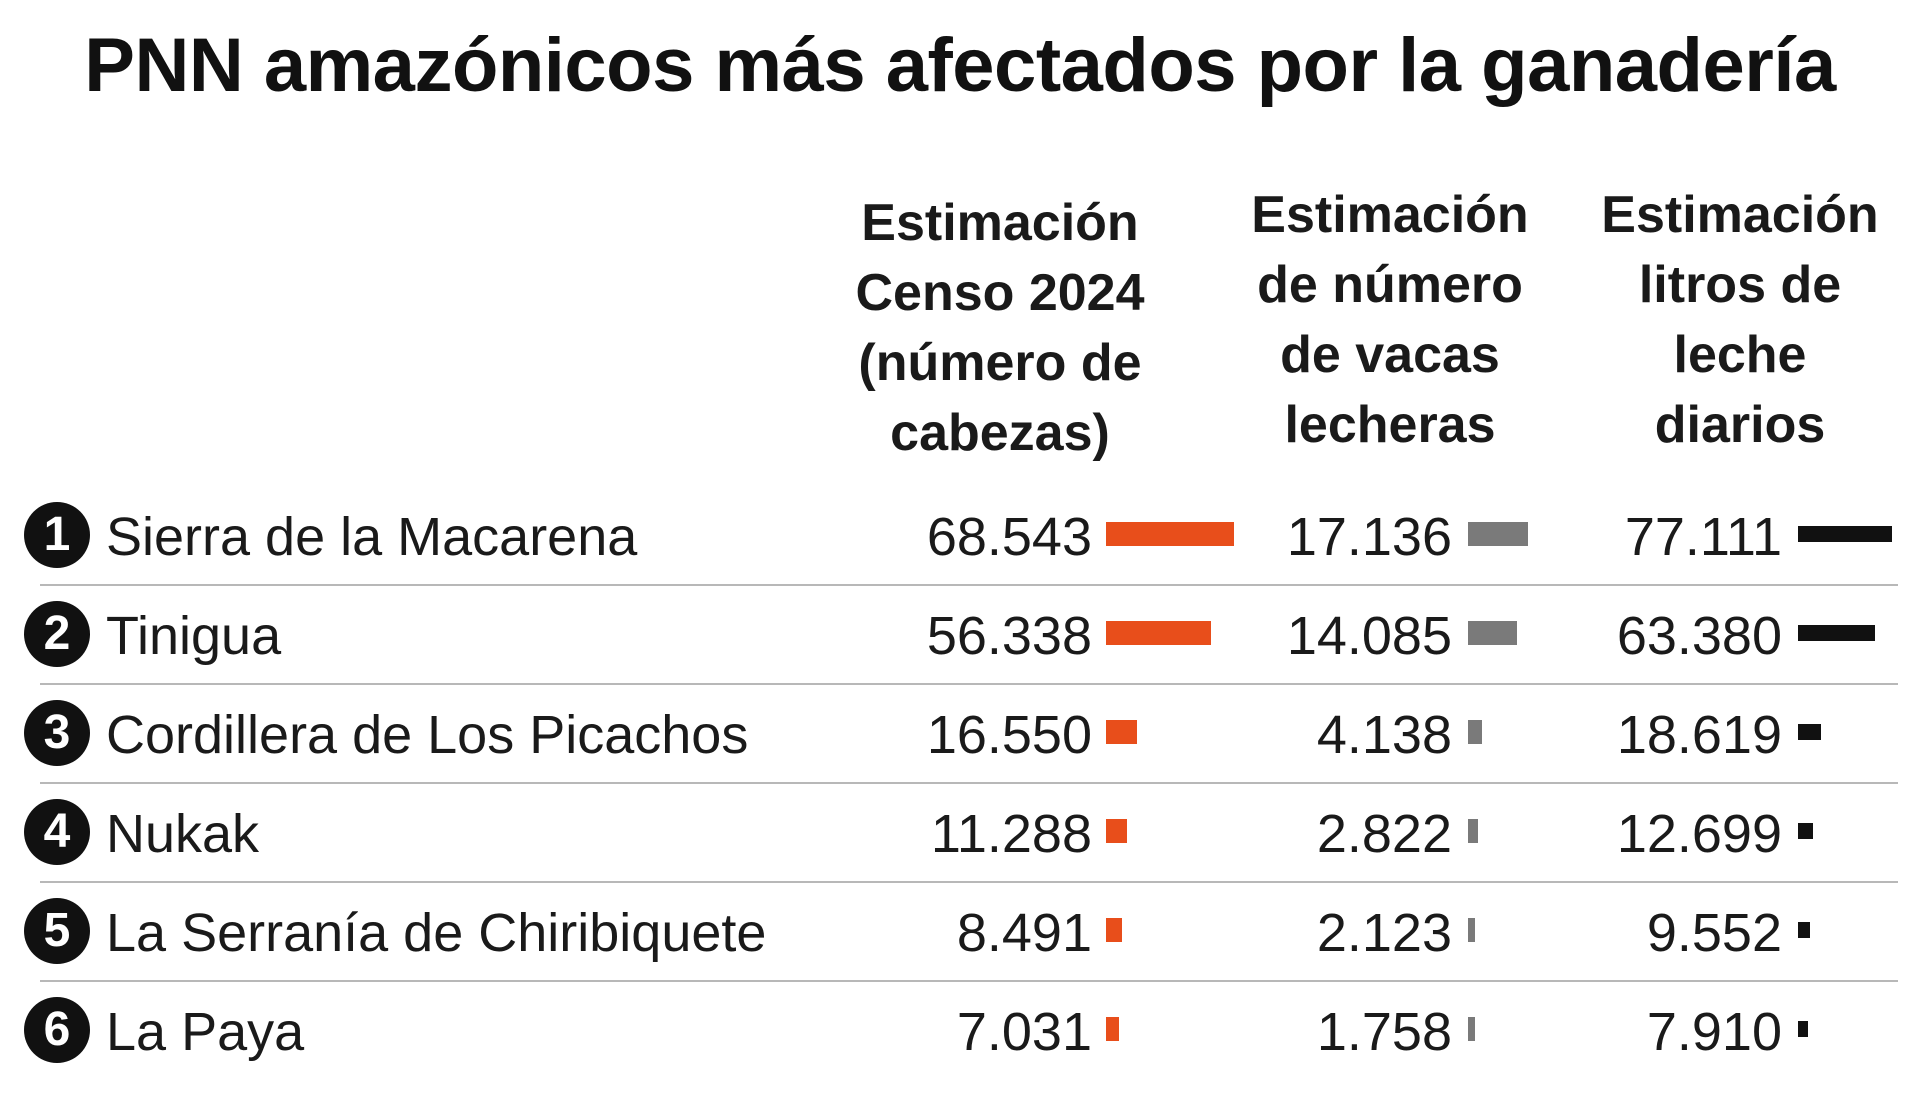  Describe the element at coordinates (1740, 355) in the screenshot. I see `header-line: leche` at that location.